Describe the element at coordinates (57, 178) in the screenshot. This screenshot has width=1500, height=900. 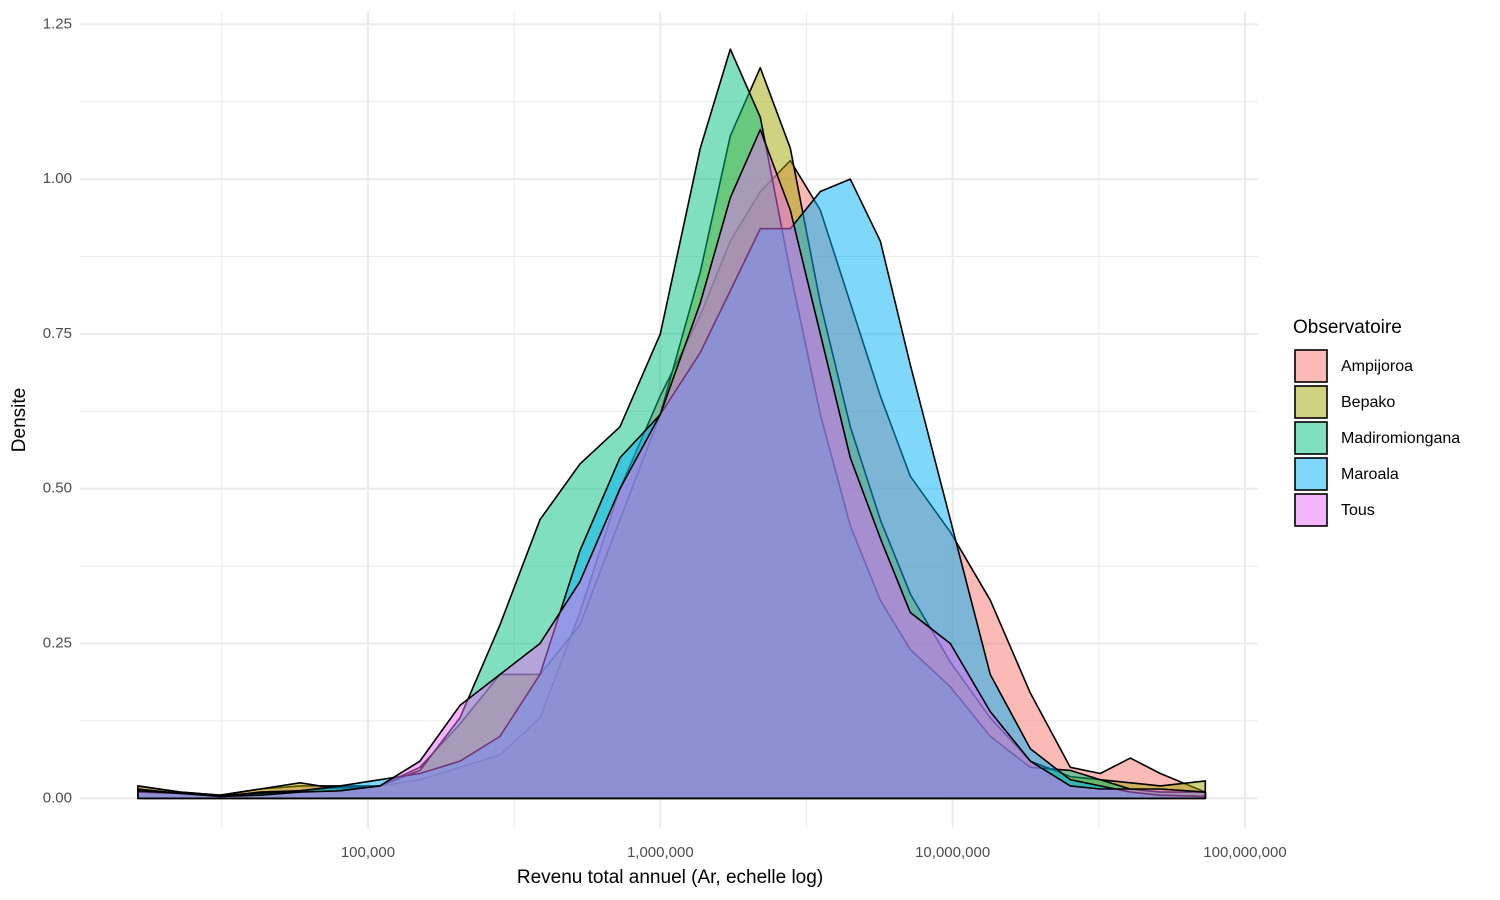
I see `y-tick-label: 1.00` at that location.